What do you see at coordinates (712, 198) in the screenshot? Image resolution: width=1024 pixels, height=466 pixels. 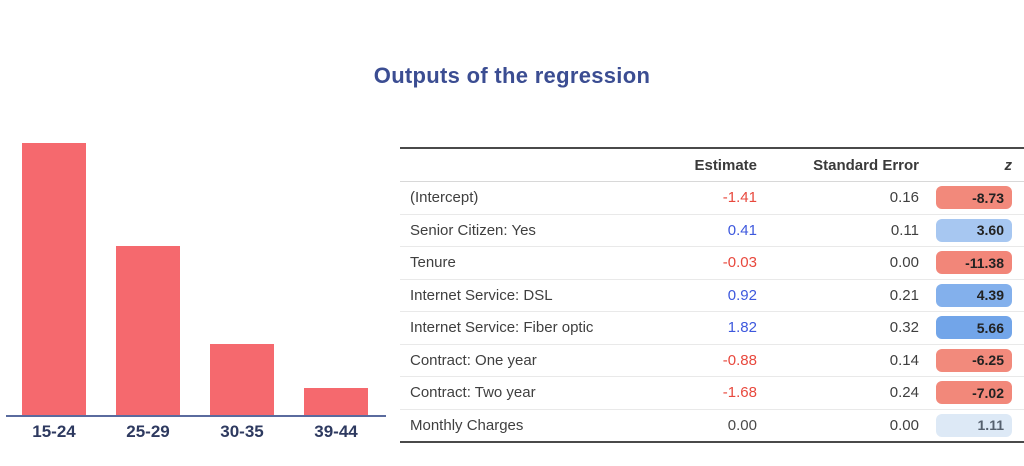 I see `table-row: (Intercept) -1.41 0.16 -8.73` at bounding box center [712, 198].